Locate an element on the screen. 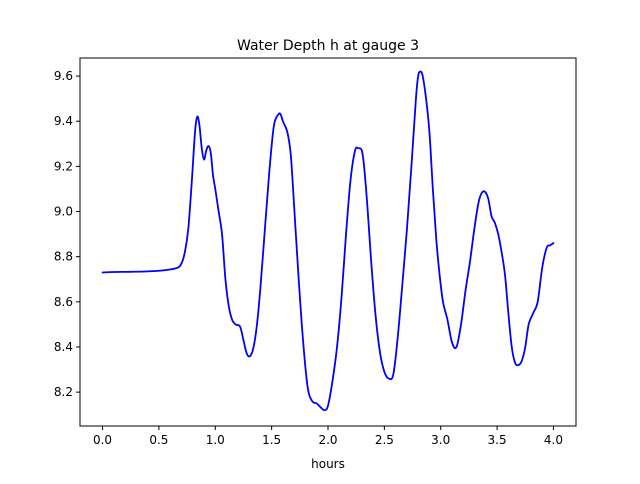  y-tick-label: 8.6 is located at coordinates (63, 302).